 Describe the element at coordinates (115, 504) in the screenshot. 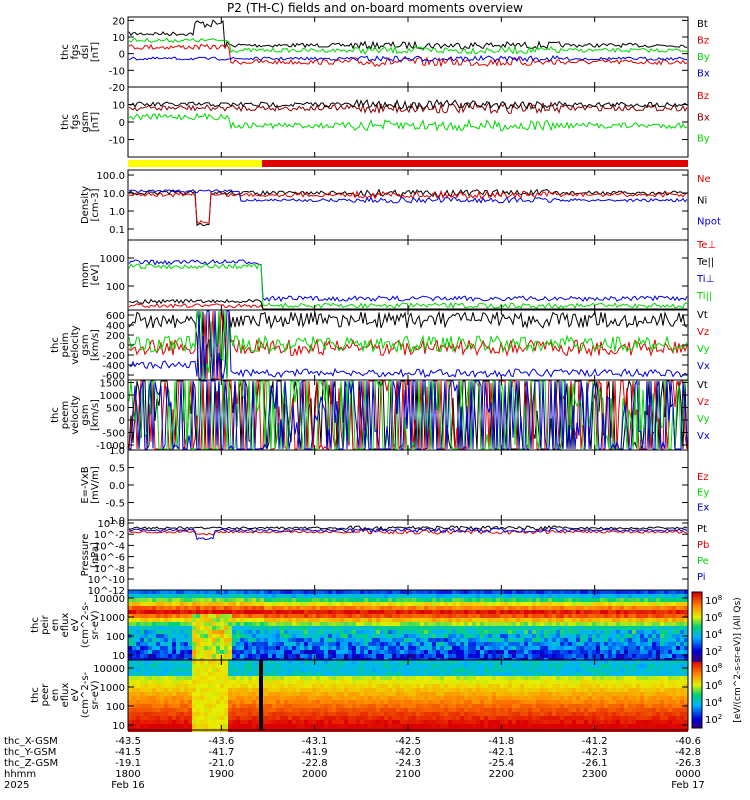

I see `y-tick-label: -0.5` at that location.